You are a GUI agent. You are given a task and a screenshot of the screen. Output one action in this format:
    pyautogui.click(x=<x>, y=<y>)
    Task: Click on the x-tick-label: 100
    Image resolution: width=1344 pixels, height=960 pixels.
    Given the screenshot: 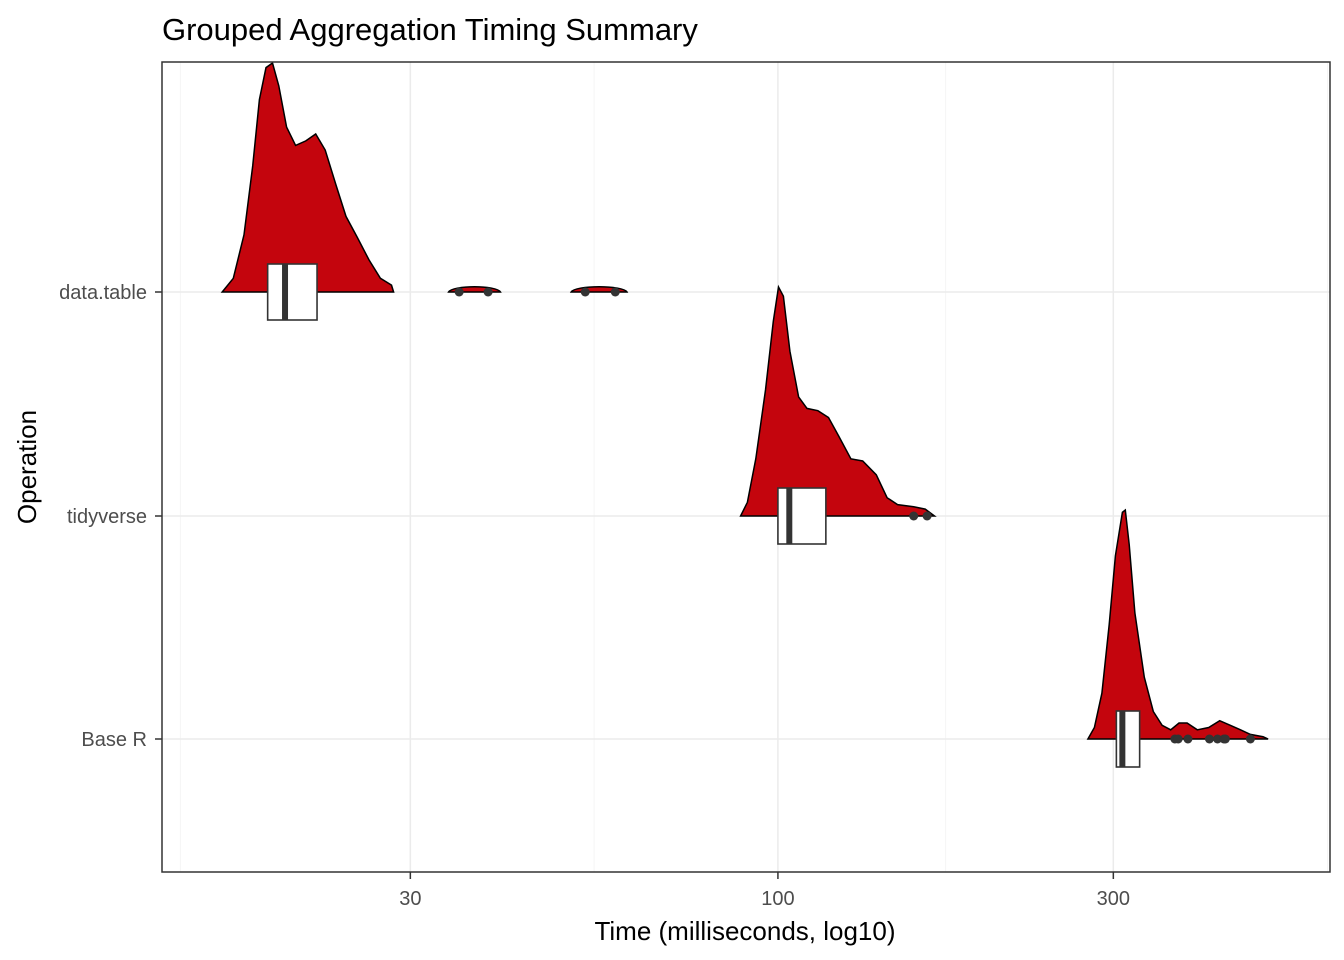 What is the action you would take?
    pyautogui.click(x=777, y=899)
    